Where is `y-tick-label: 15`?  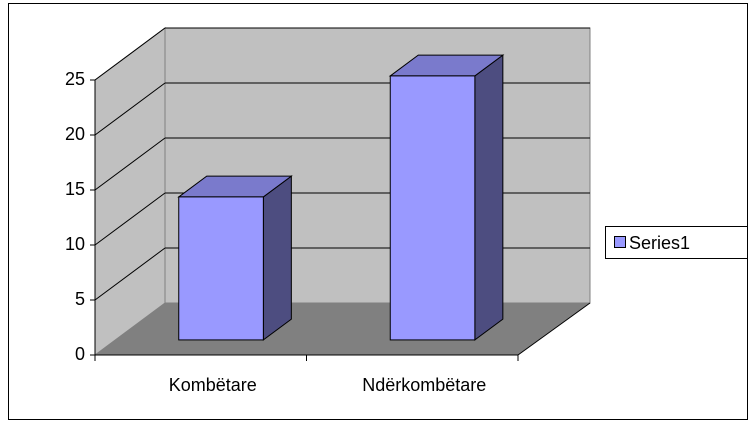
y-tick-label: 15 is located at coordinates (75, 189).